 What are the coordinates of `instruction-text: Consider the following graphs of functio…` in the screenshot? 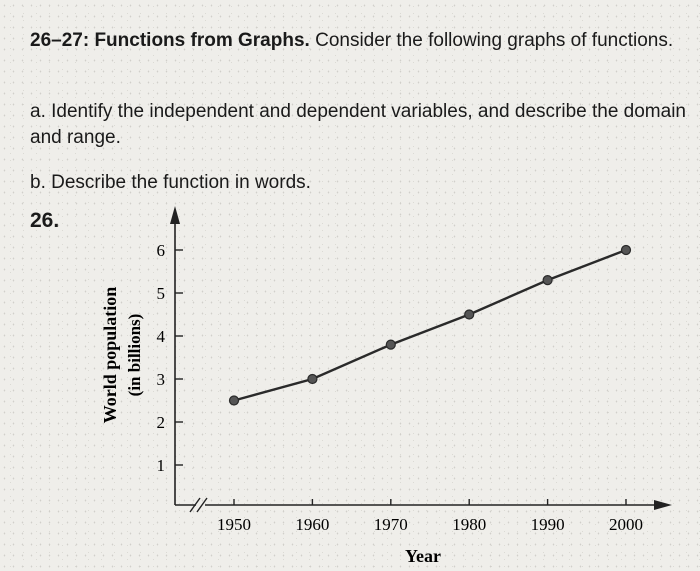 It's located at (491, 40).